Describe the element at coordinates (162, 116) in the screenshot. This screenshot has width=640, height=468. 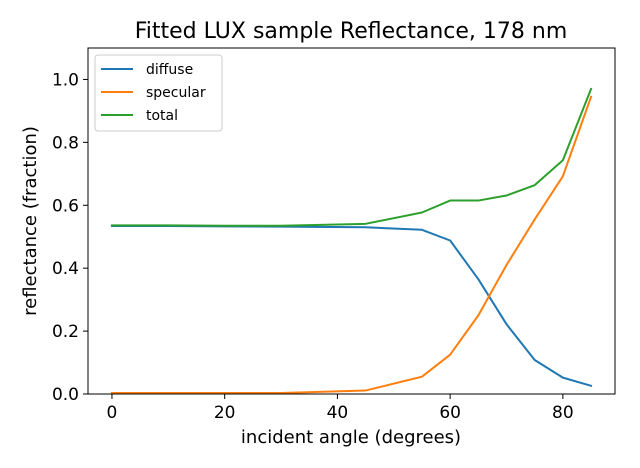
I see `legend-label-total: total` at that location.